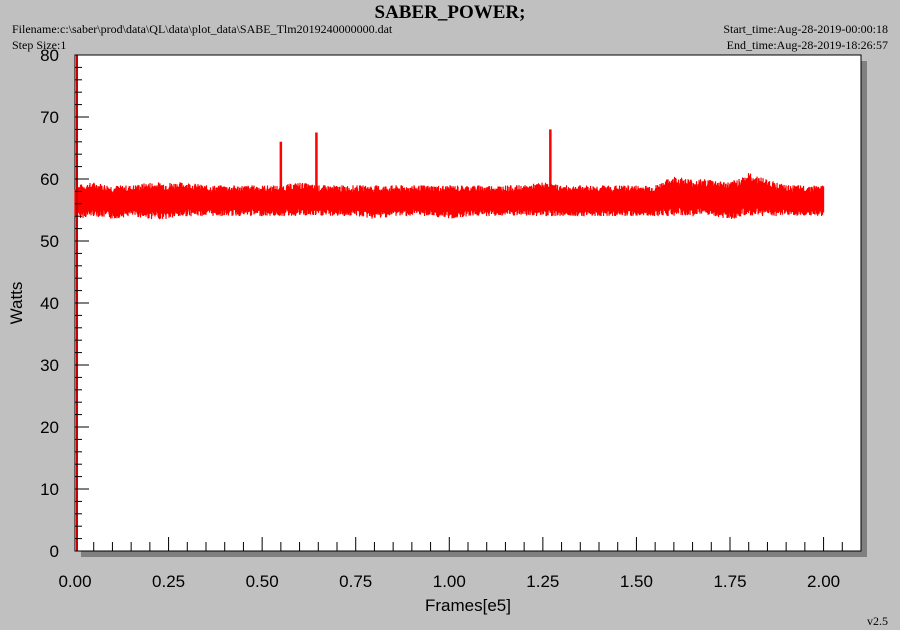 The width and height of the screenshot is (900, 630). I want to click on y-tick-label-6: 60, so click(49, 179).